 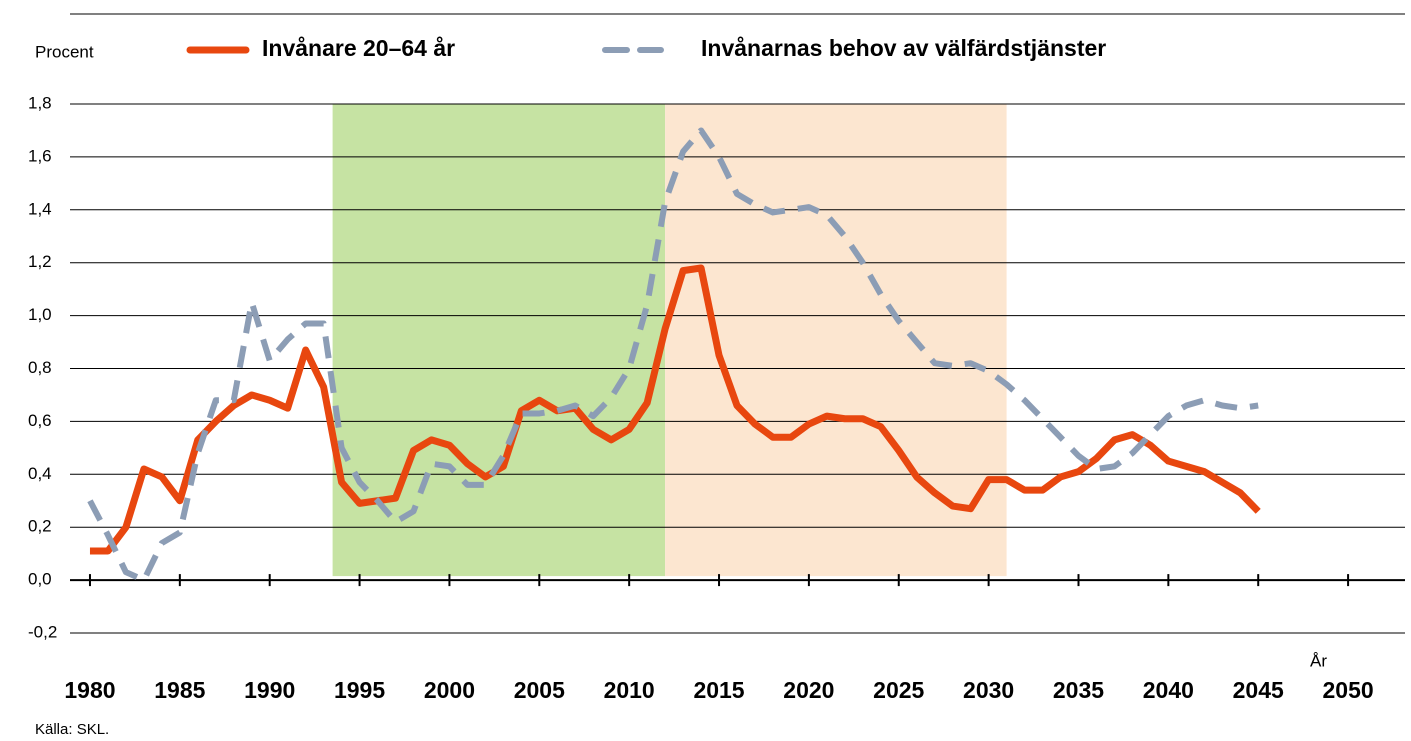 What do you see at coordinates (40, 102) in the screenshot?
I see `y-tick-label: 1,8` at bounding box center [40, 102].